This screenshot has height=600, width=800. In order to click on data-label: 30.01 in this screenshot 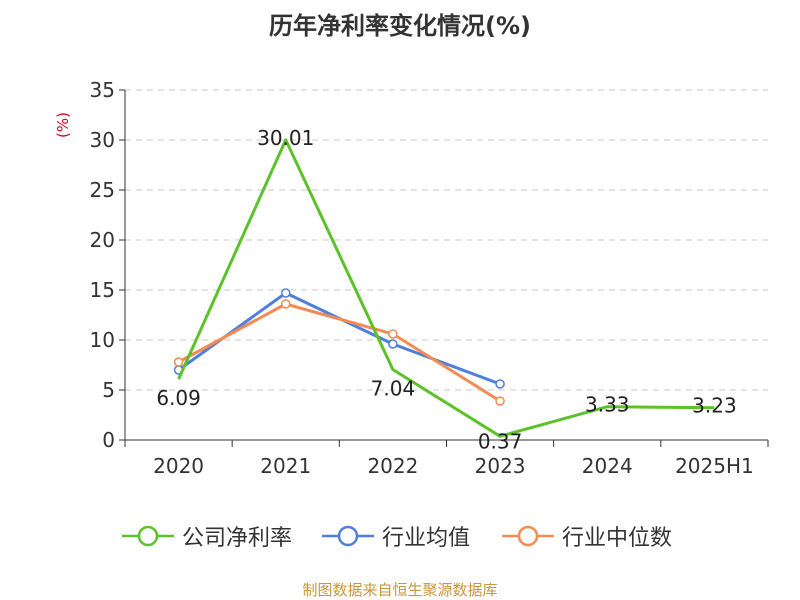, I will do `click(285, 138)`.